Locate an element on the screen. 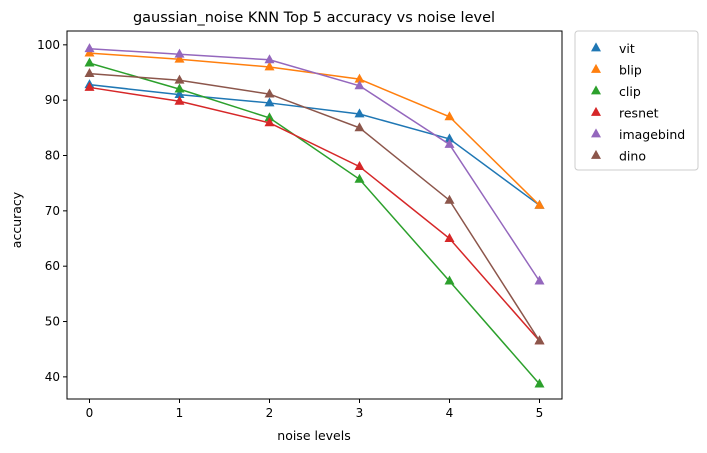  y-tick-label: 50 is located at coordinates (52, 322).